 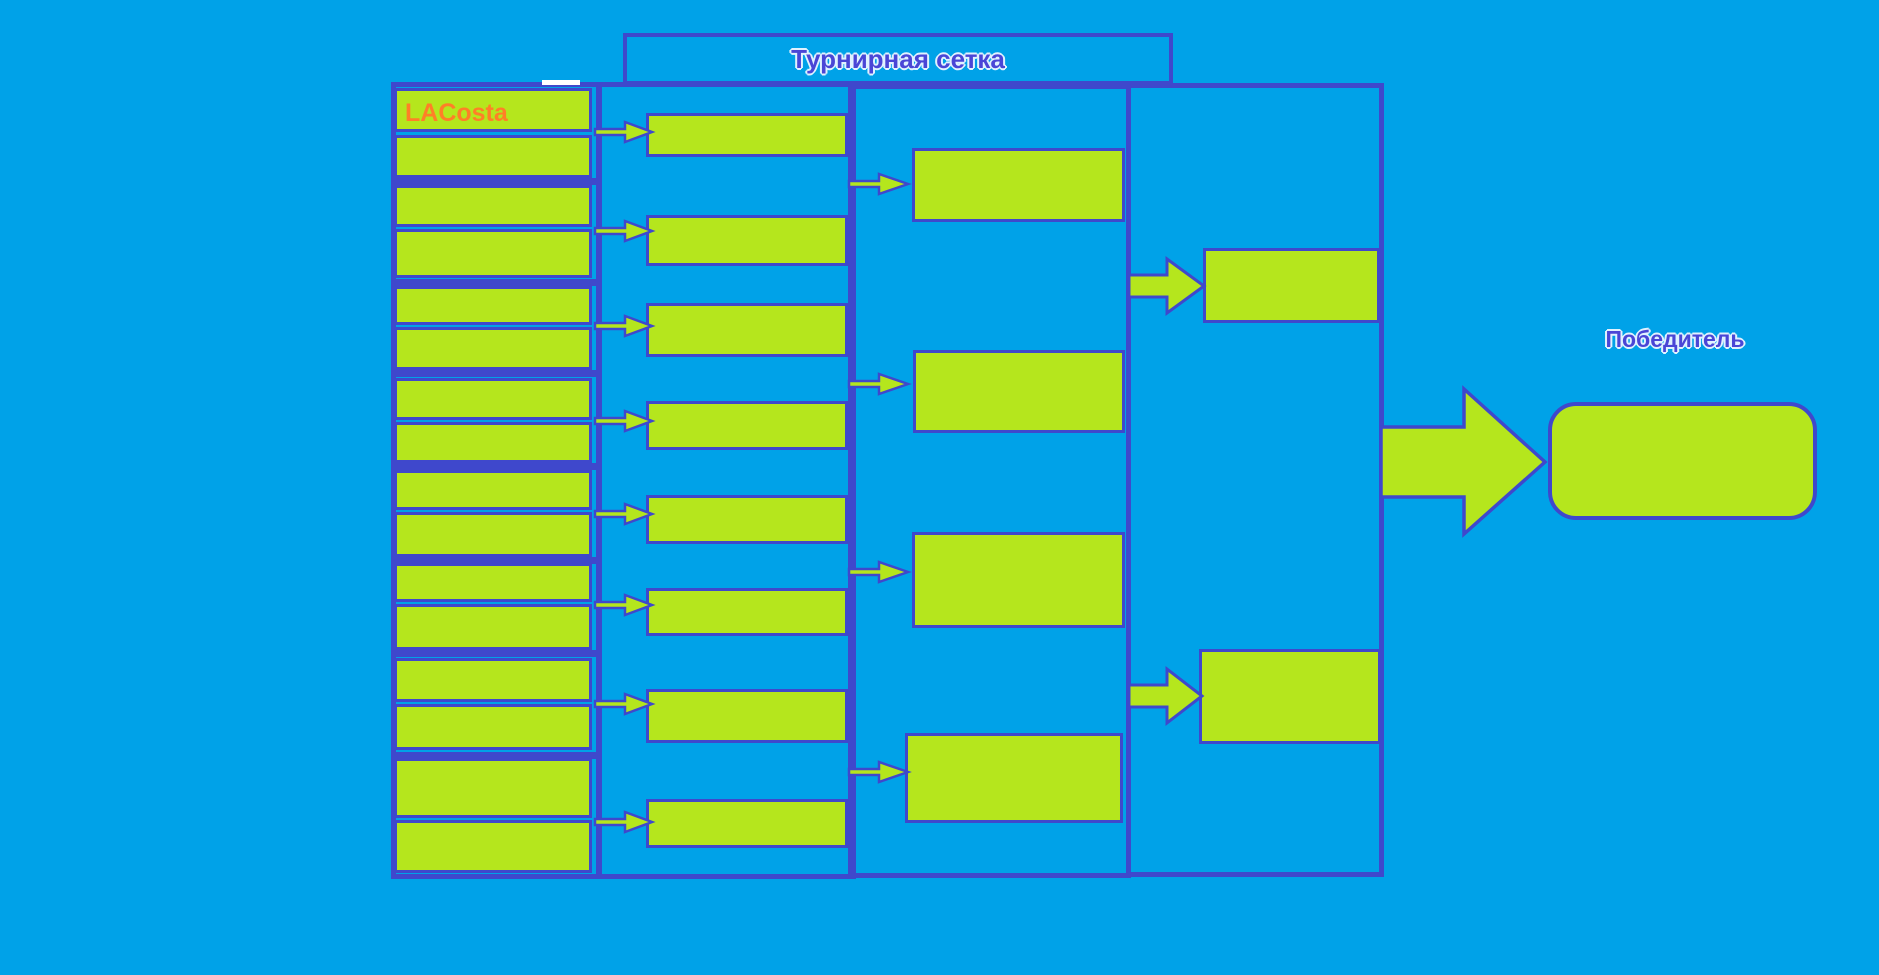 What do you see at coordinates (561, 82) in the screenshot?
I see `white-paint-artifact` at bounding box center [561, 82].